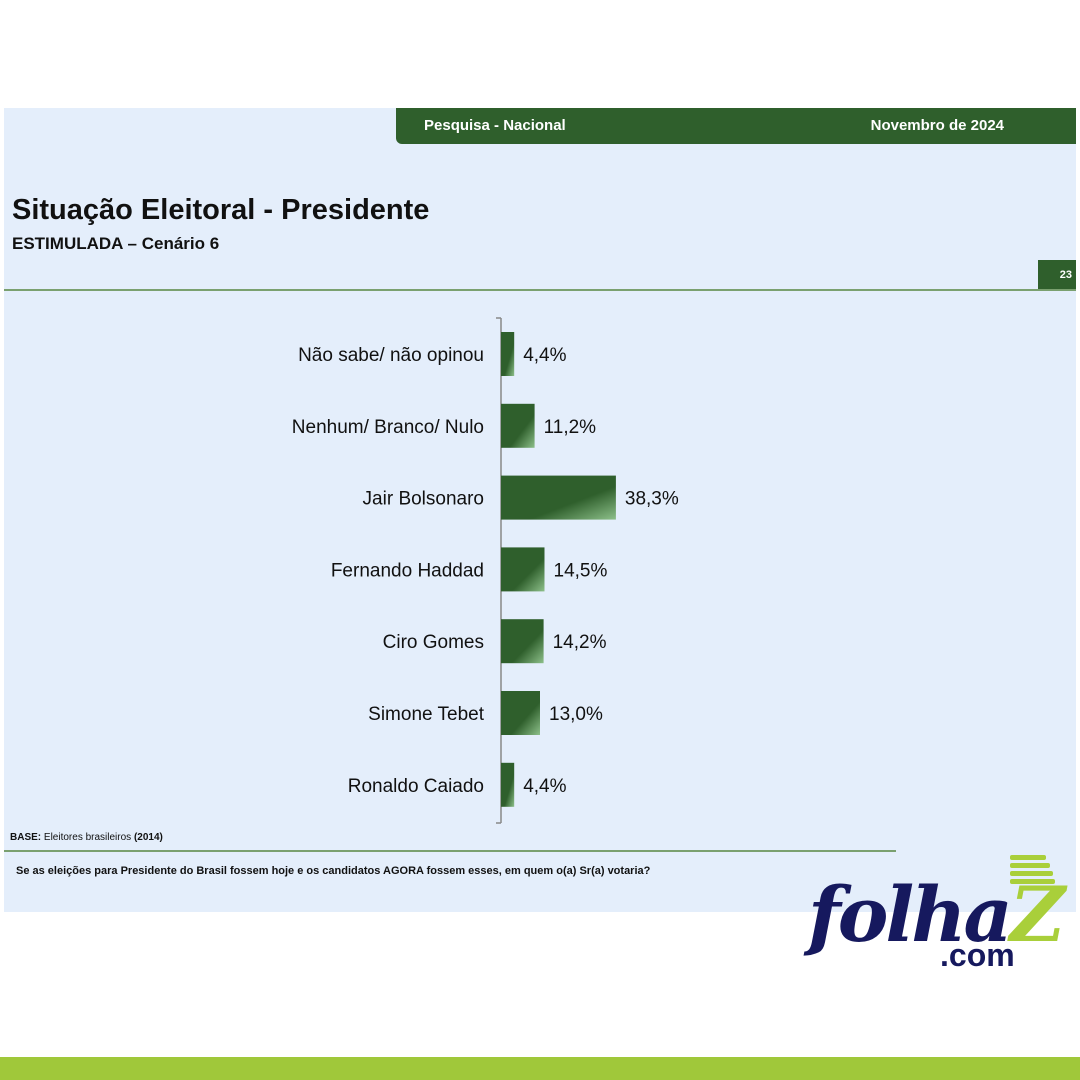 This screenshot has width=1080, height=1080. I want to click on base-label: BASE:, so click(26, 837).